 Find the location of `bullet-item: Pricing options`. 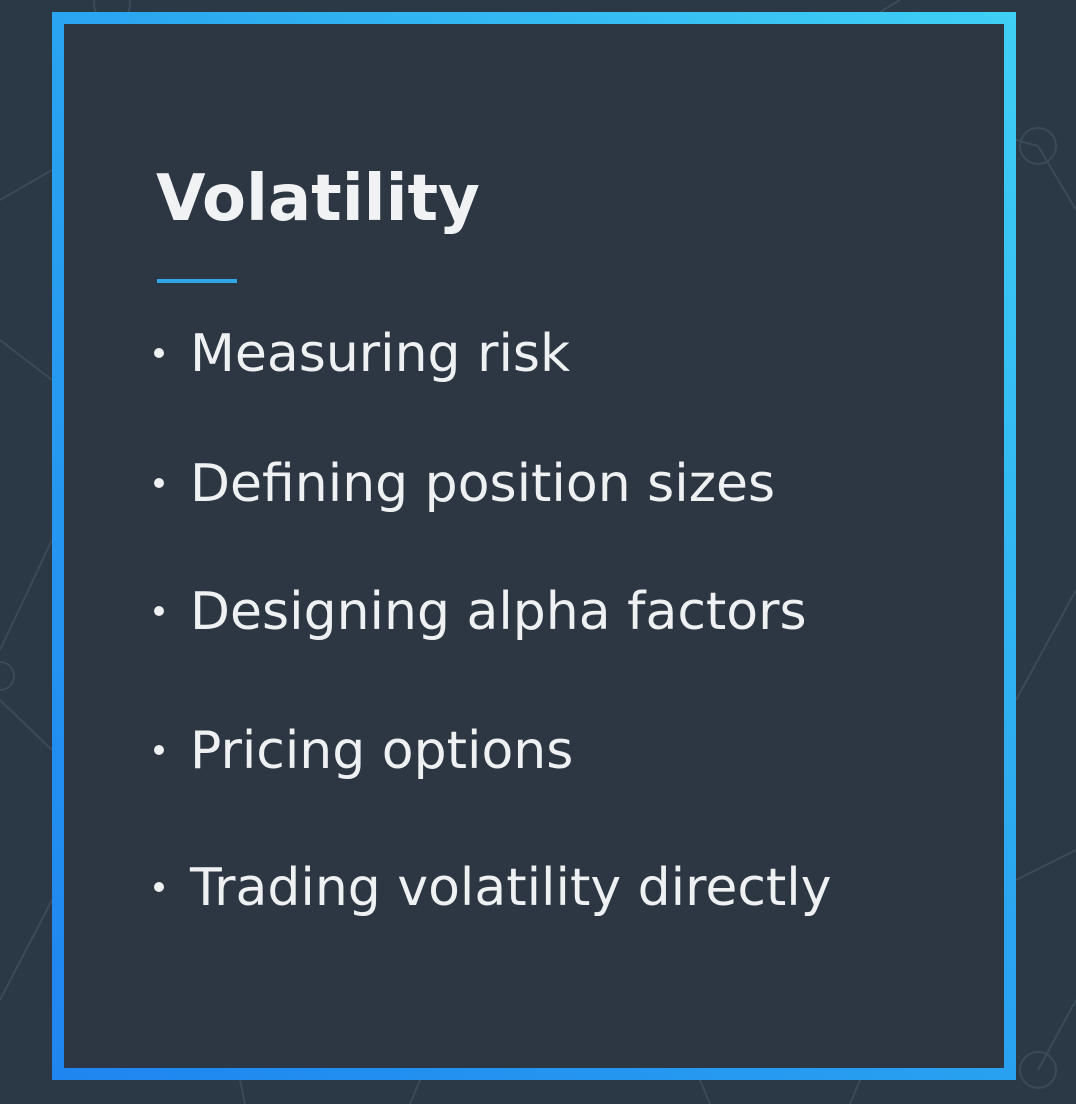

bullet-item: Pricing options is located at coordinates (363, 751).